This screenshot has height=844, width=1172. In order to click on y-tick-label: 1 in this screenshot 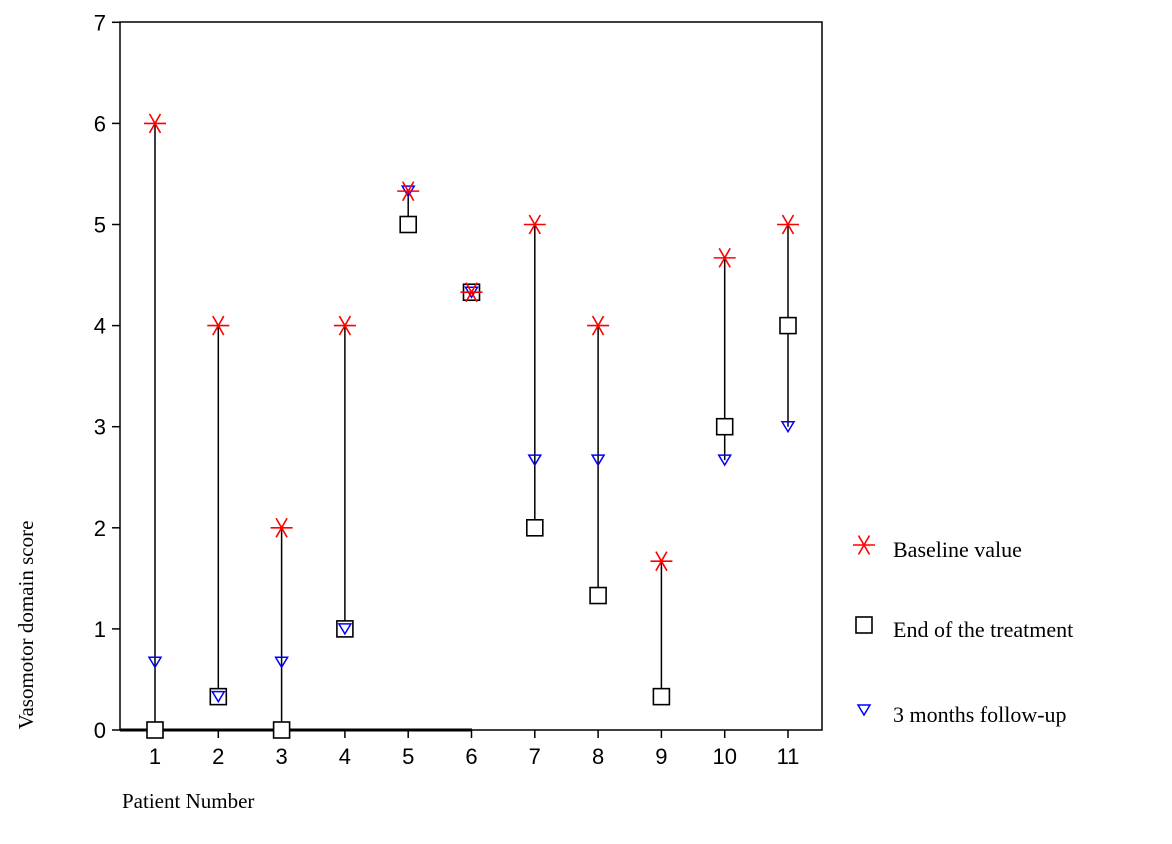, I will do `click(100, 629)`.